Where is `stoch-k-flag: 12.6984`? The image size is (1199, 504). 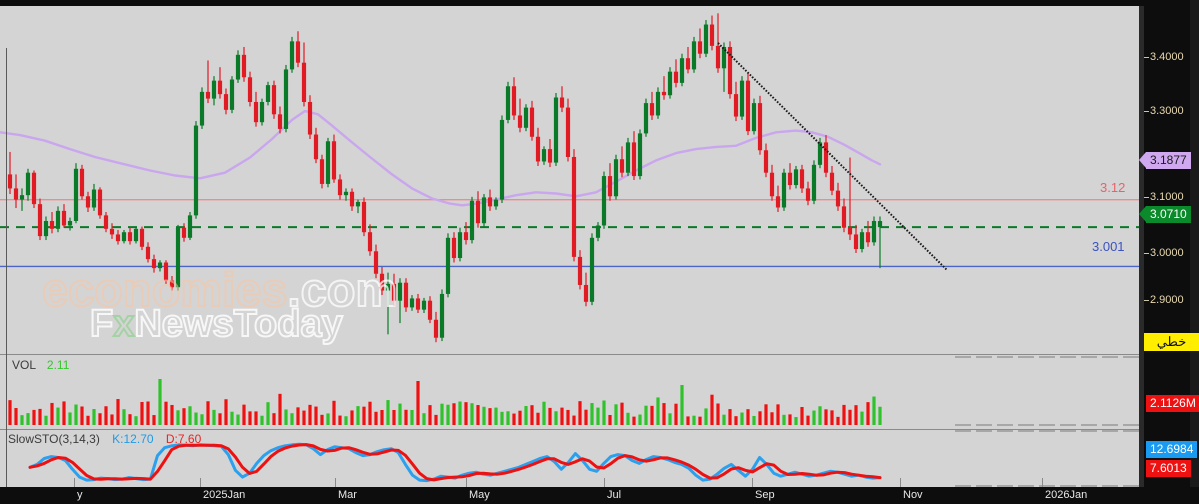
stoch-k-flag: 12.6984 is located at coordinates (1172, 449).